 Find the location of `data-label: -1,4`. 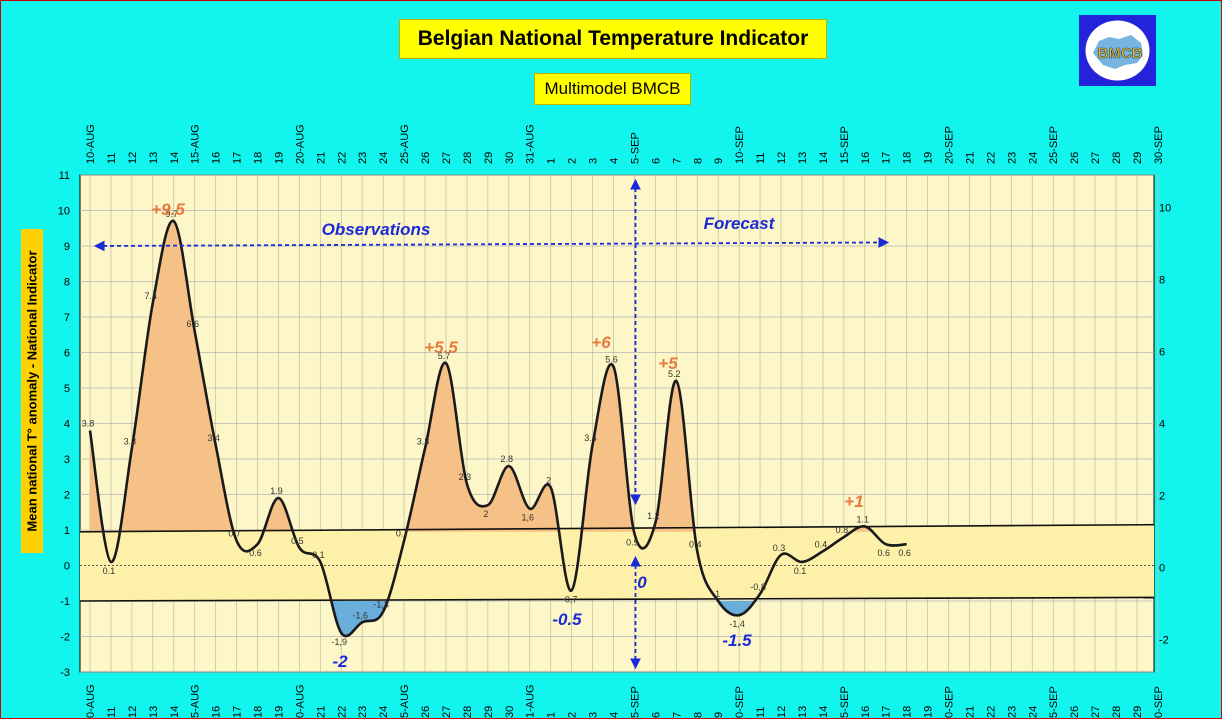

data-label: -1,4 is located at coordinates (737, 624).